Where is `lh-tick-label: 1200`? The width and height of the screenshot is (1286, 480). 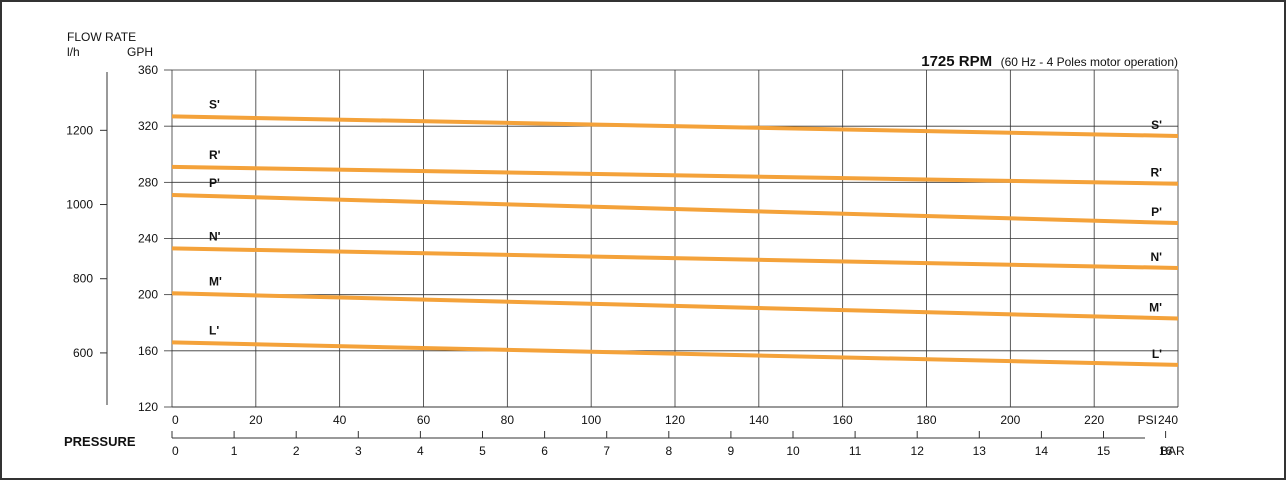 lh-tick-label: 1200 is located at coordinates (79, 130).